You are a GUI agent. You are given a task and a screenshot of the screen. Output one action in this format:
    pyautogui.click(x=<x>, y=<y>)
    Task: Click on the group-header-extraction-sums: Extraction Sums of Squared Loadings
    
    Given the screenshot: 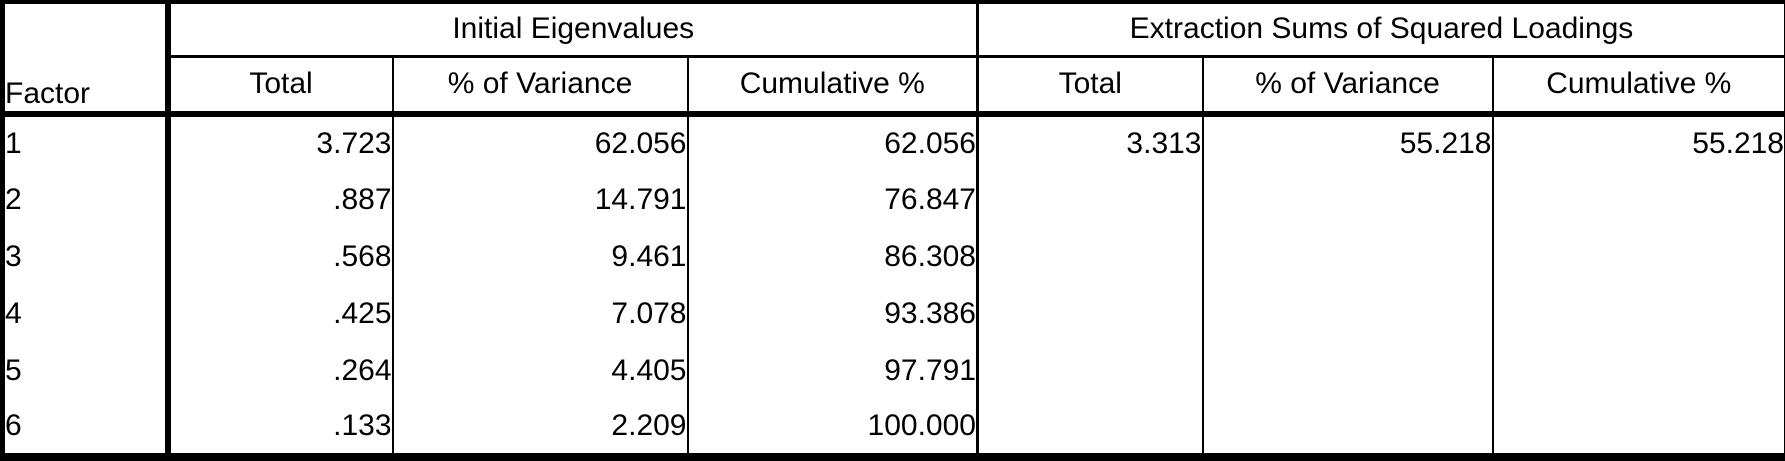 What is the action you would take?
    pyautogui.click(x=1380, y=30)
    